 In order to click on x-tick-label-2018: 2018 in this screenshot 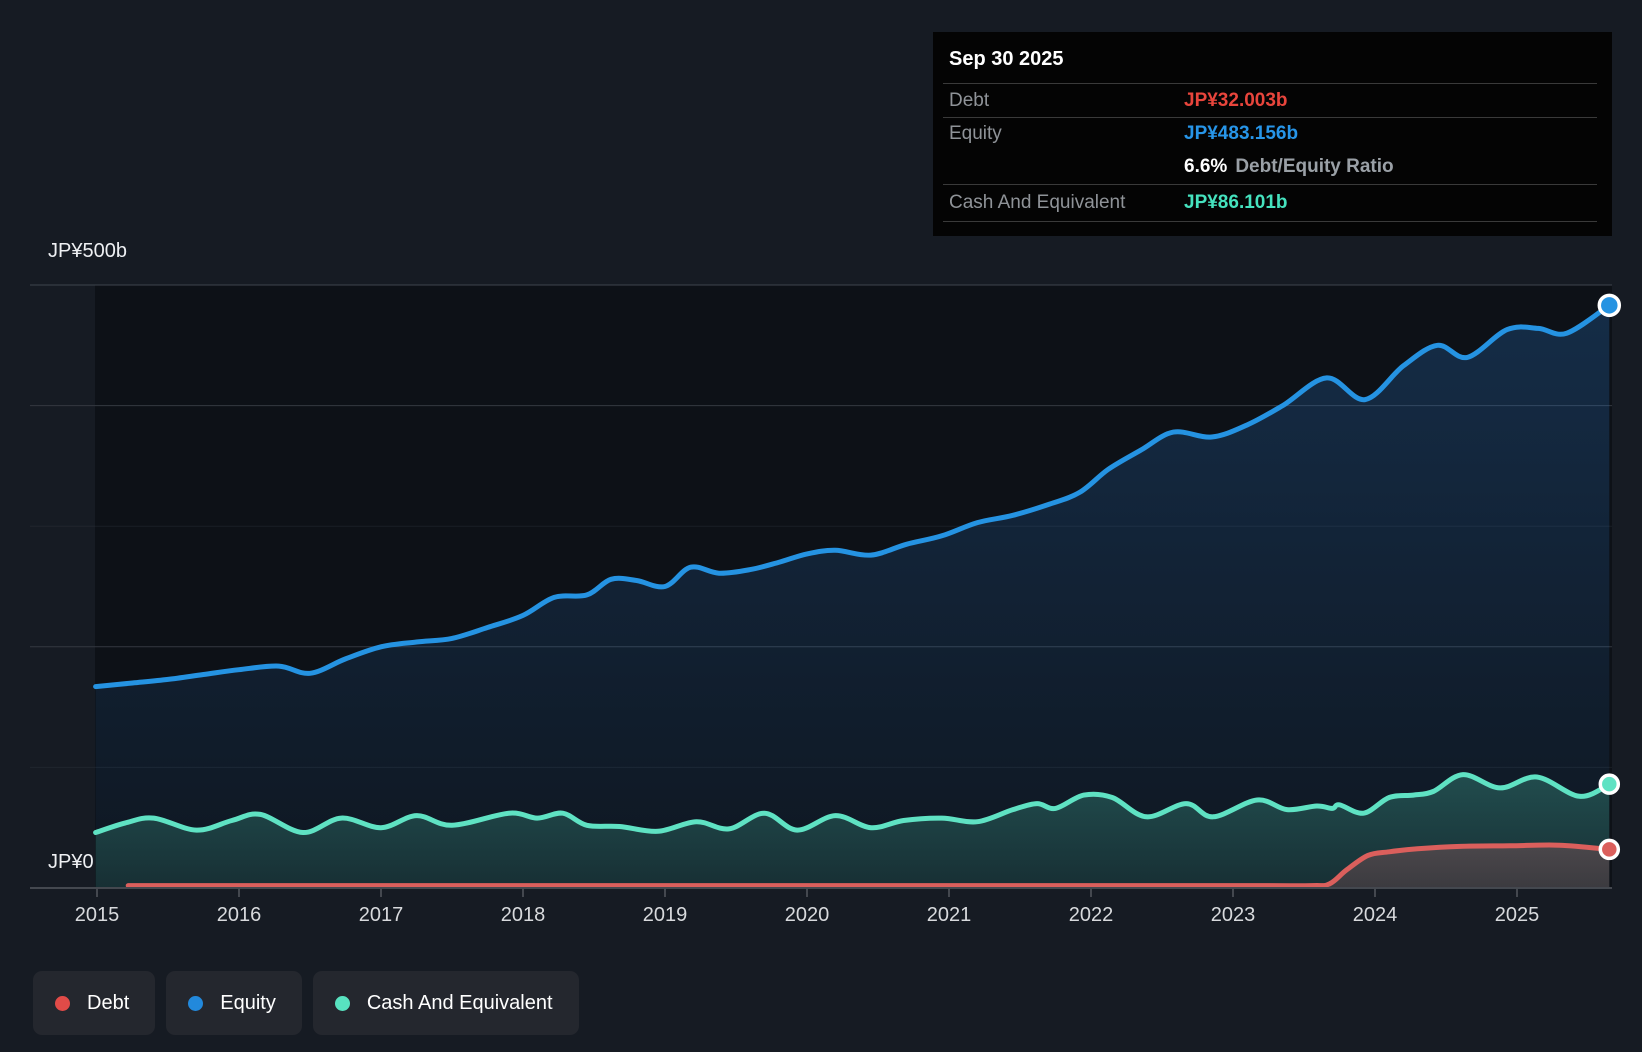, I will do `click(523, 915)`.